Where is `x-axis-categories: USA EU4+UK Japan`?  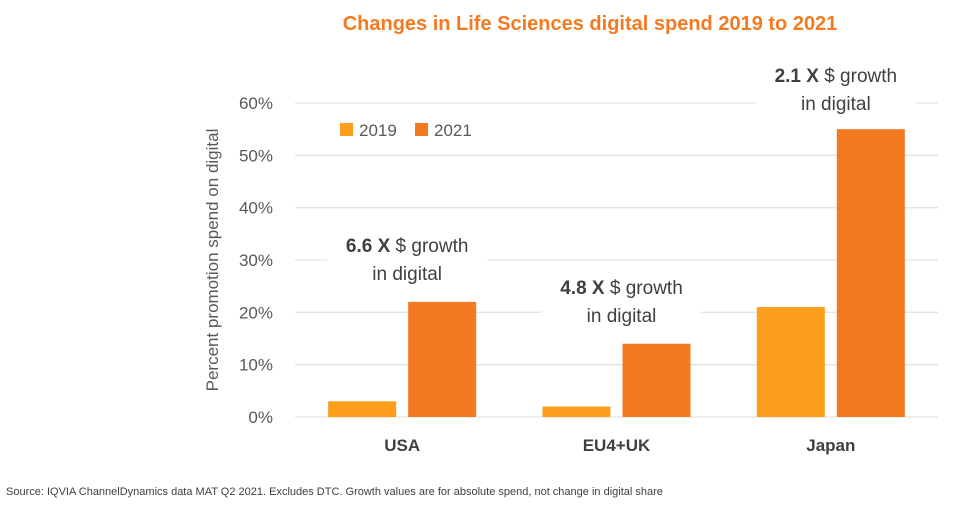
x-axis-categories: USA EU4+UK Japan is located at coordinates (619, 445).